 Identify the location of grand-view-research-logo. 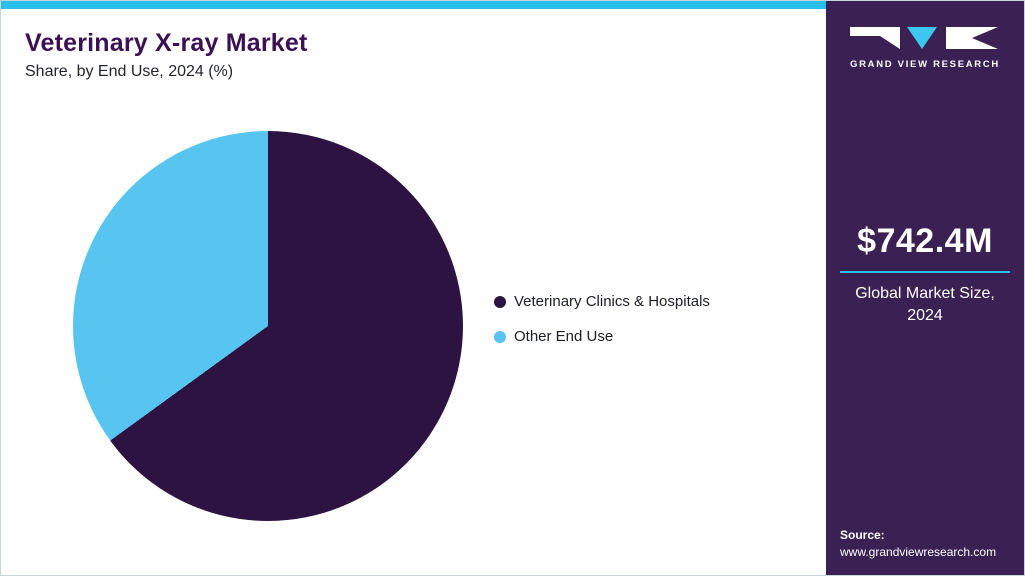
(924, 38).